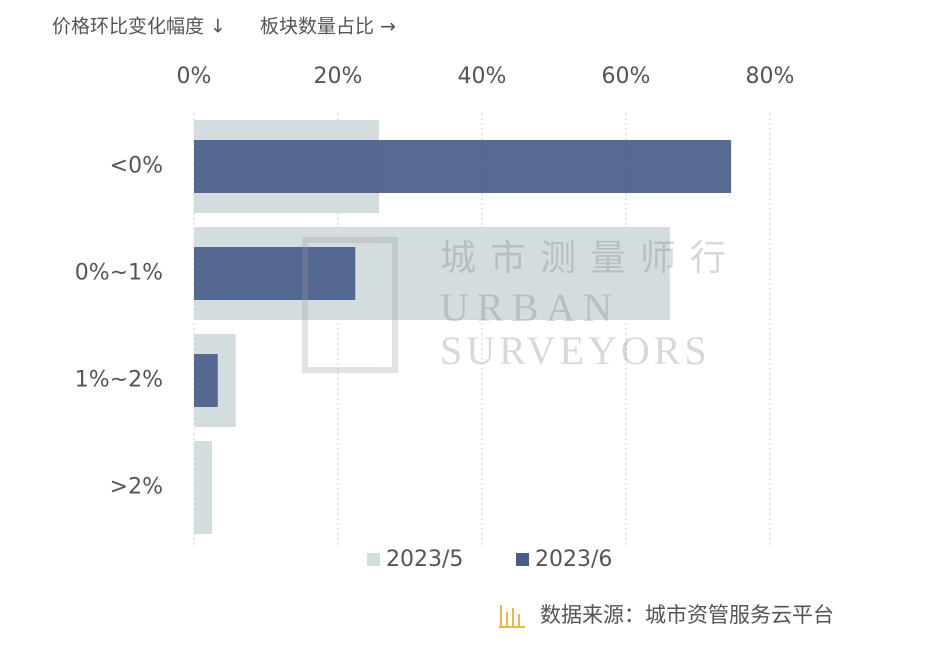 Image resolution: width=933 pixels, height=650 pixels. I want to click on y-tick-label: >2%, so click(136, 487).